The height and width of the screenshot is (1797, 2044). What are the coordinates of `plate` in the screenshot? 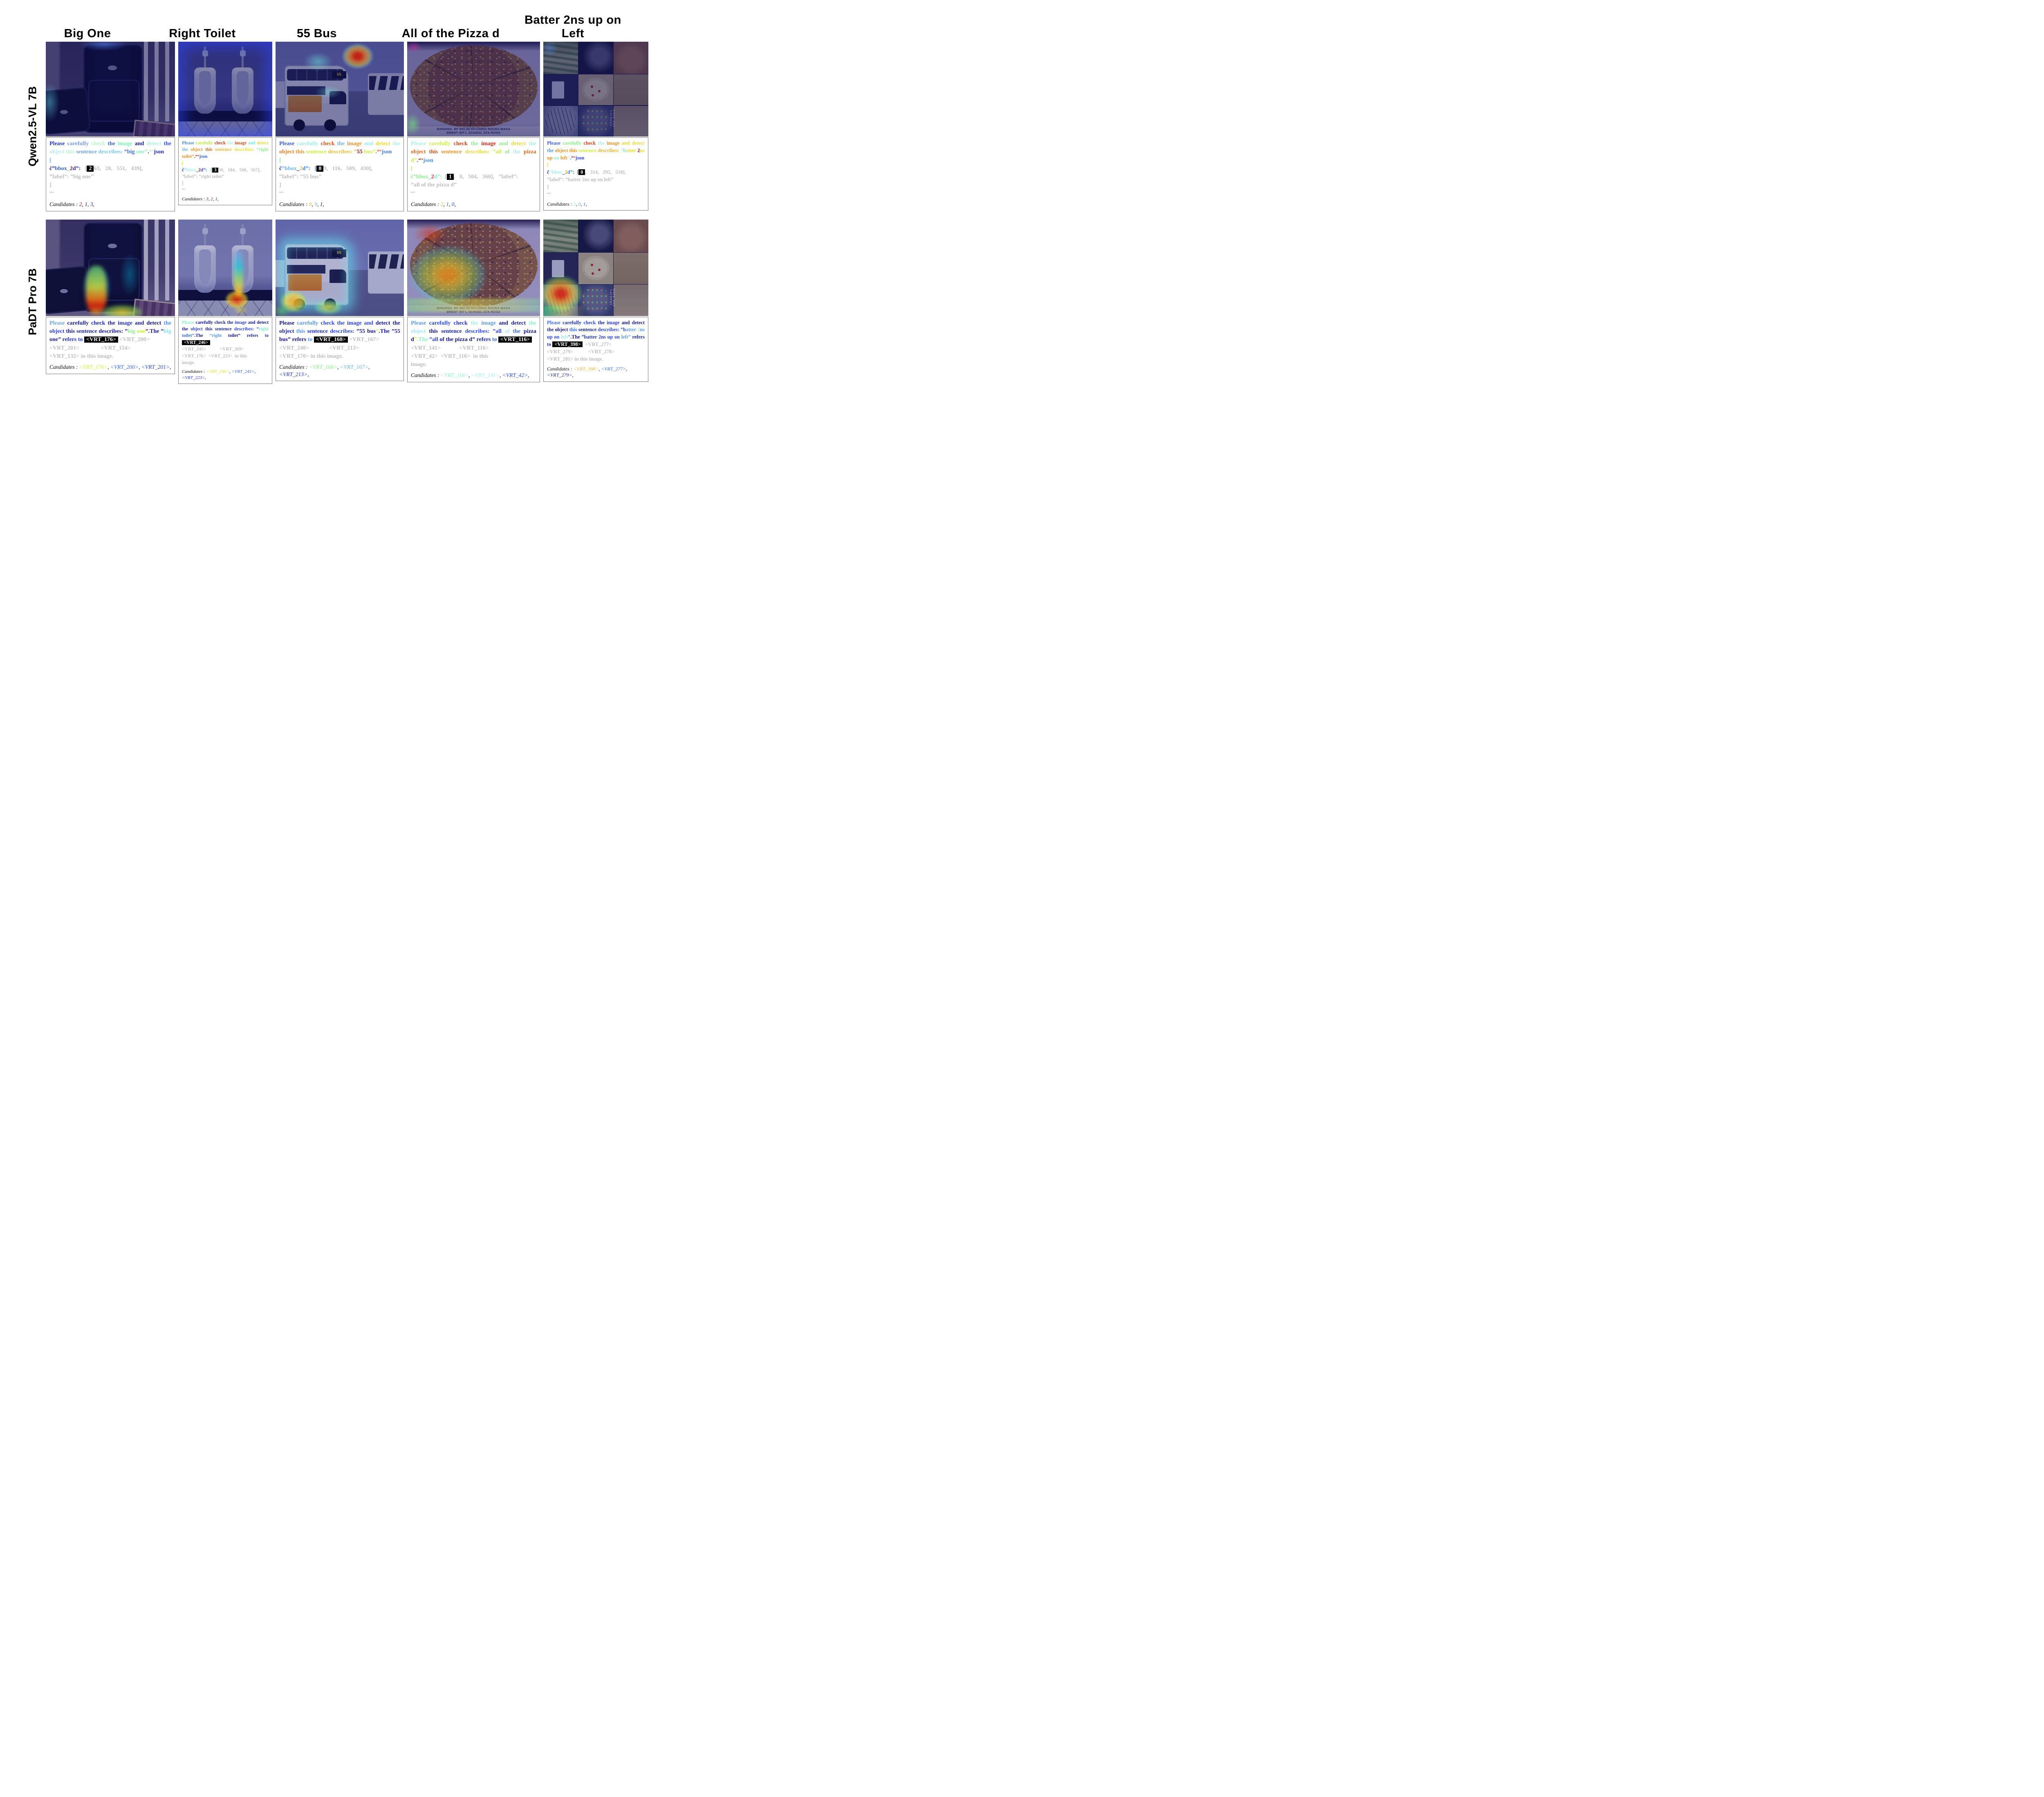 It's located at (596, 90).